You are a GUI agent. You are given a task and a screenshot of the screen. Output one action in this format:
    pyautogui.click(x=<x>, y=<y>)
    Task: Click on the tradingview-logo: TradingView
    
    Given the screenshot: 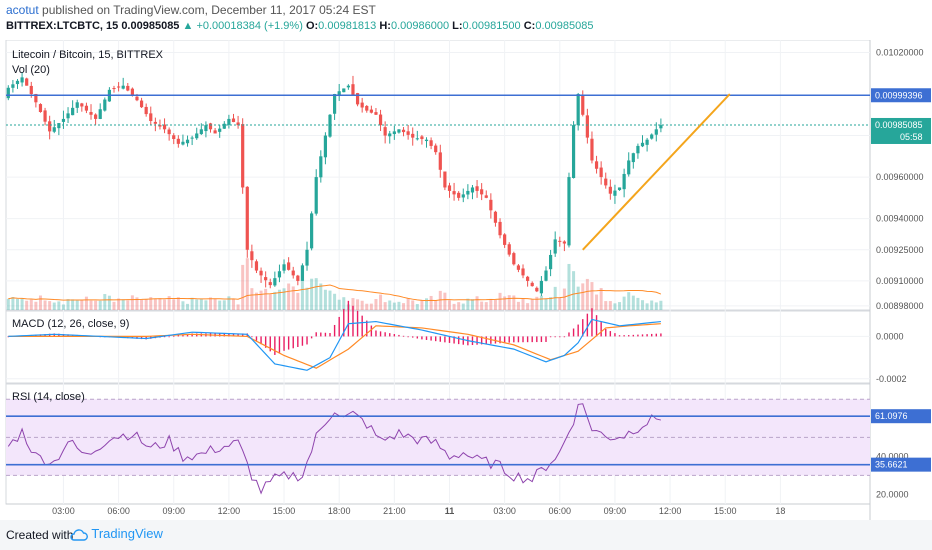 What is the action you would take?
    pyautogui.click(x=116, y=533)
    